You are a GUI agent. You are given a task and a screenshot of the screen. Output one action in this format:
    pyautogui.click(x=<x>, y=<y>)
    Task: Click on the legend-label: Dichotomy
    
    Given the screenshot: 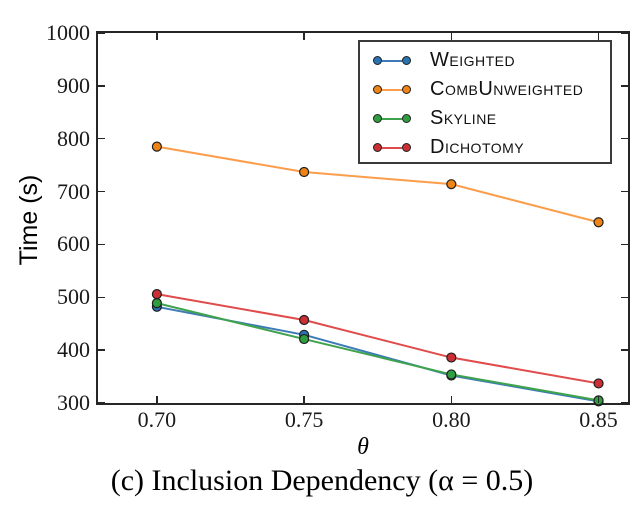 What is the action you would take?
    pyautogui.click(x=477, y=147)
    